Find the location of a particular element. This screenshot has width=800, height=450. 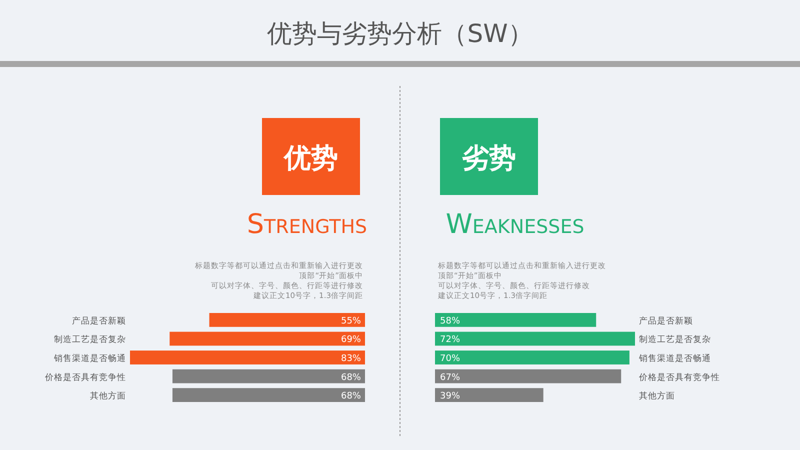

data-label: 83% is located at coordinates (351, 359).